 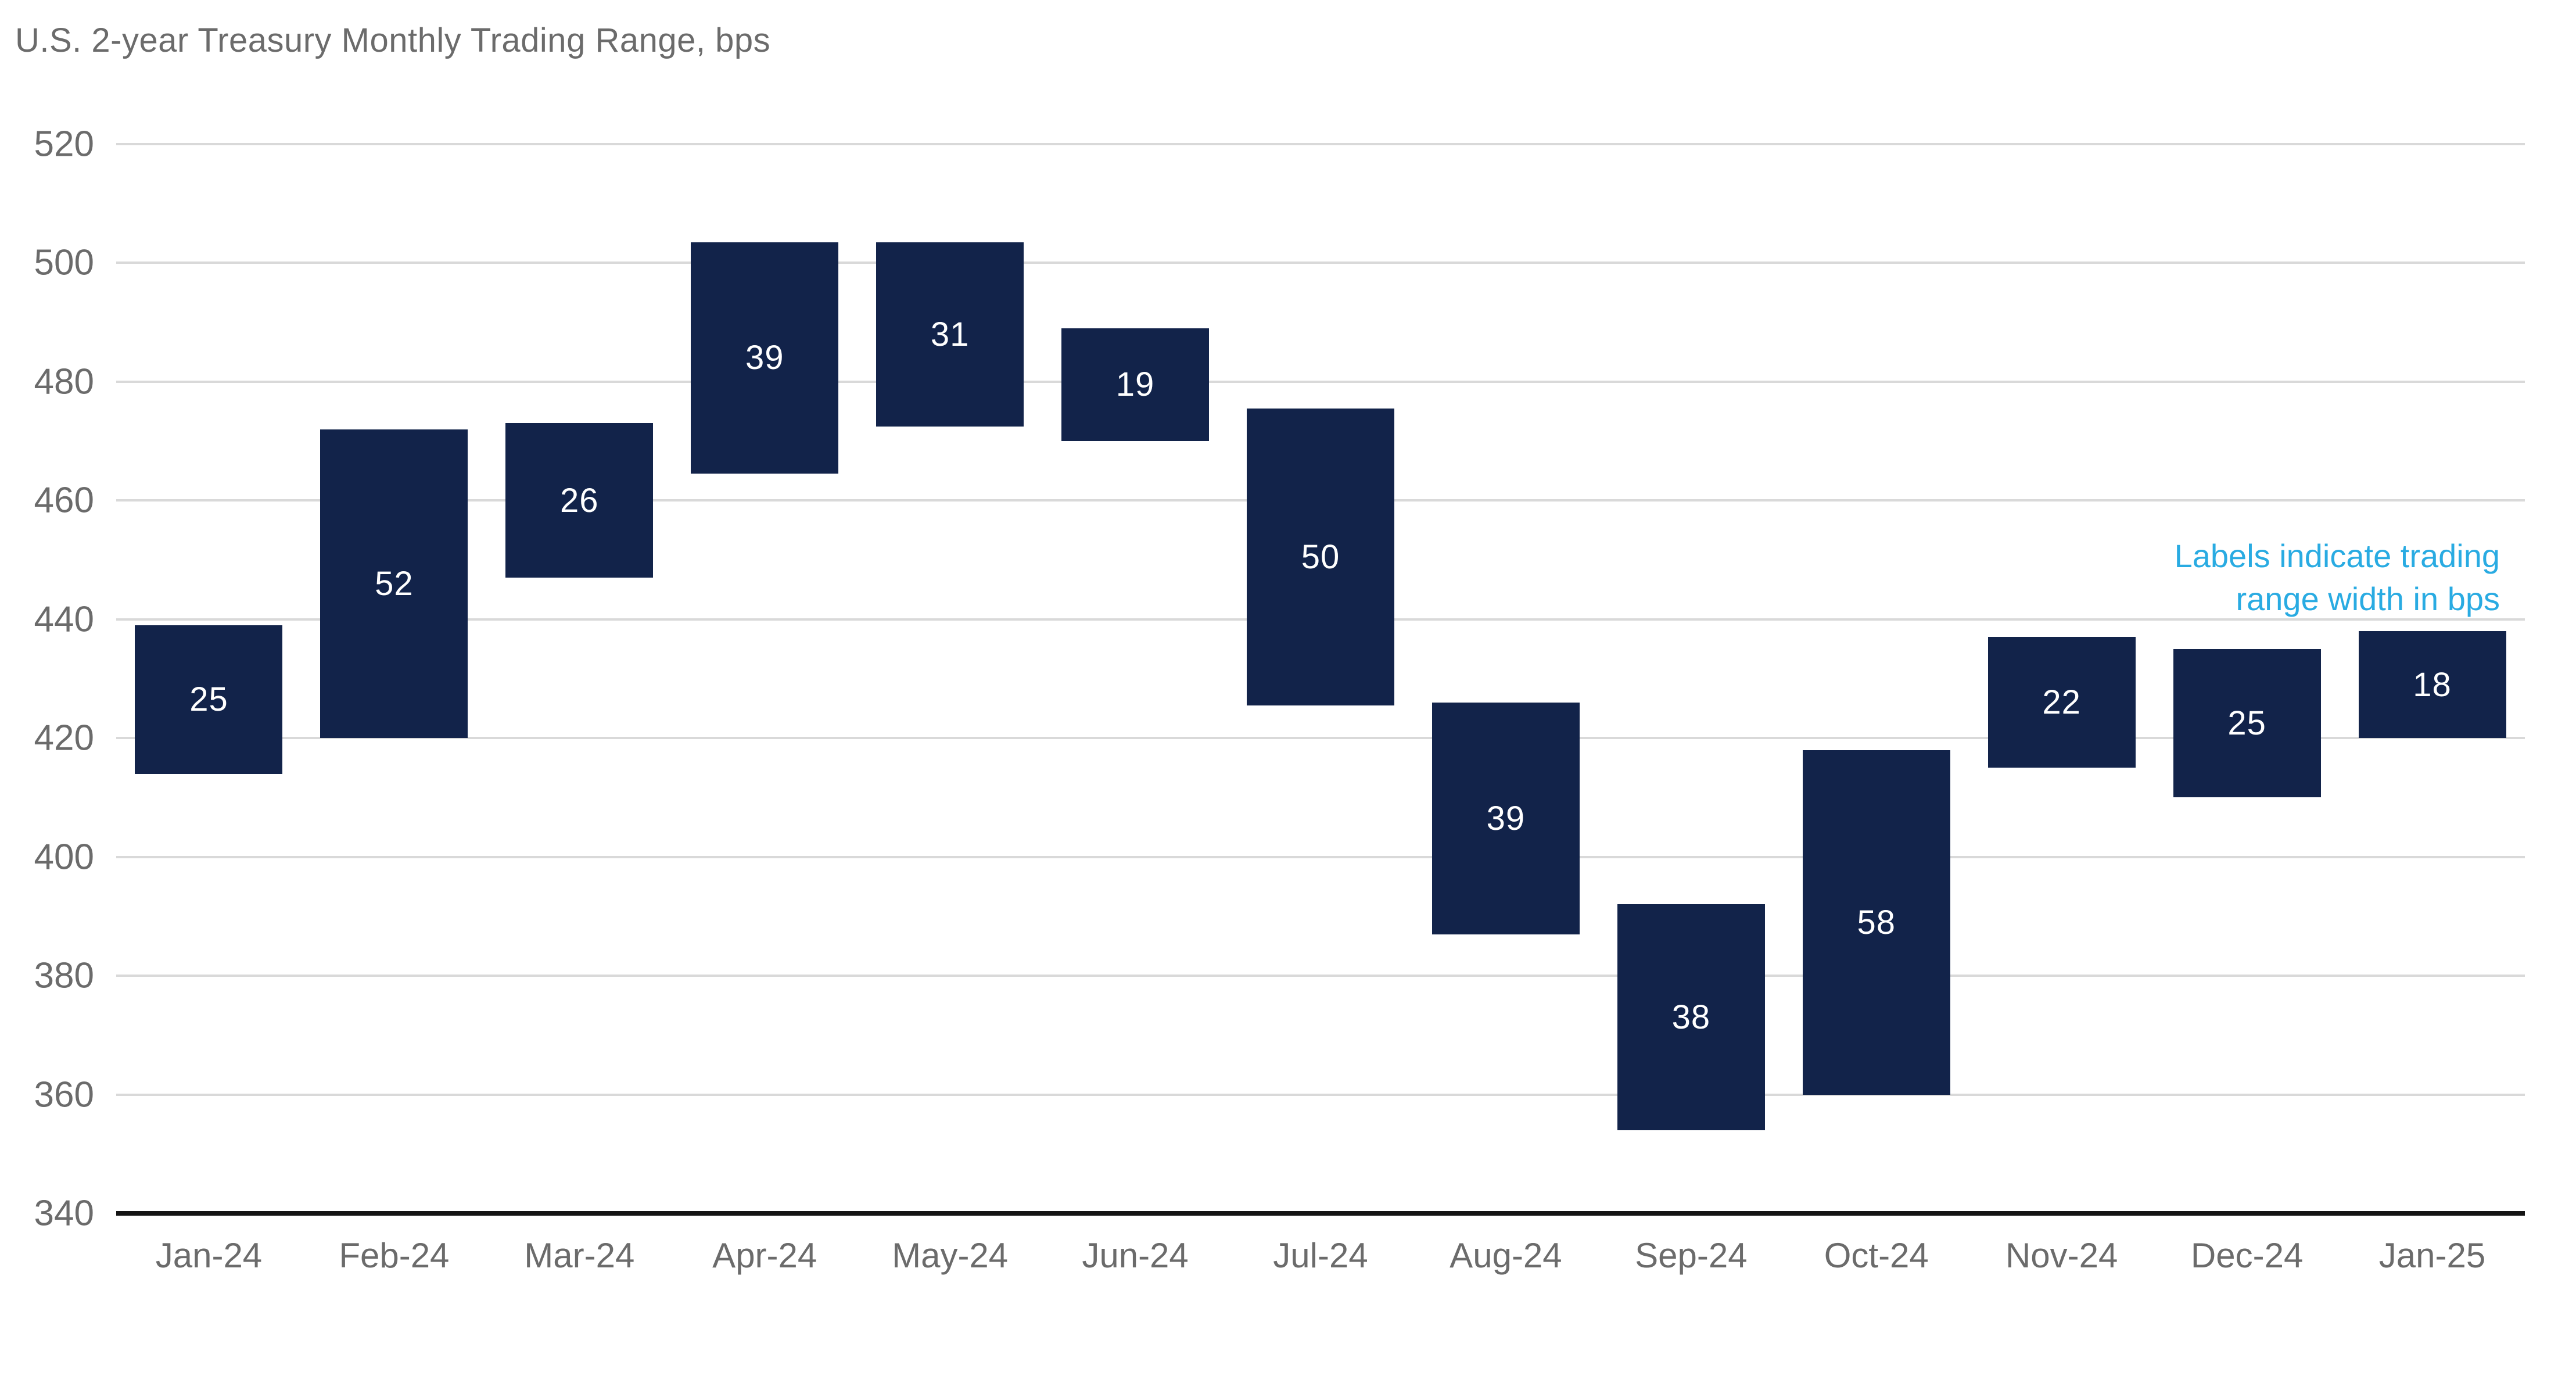 What do you see at coordinates (64, 1094) in the screenshot?
I see `y-tick-label-360: 360` at bounding box center [64, 1094].